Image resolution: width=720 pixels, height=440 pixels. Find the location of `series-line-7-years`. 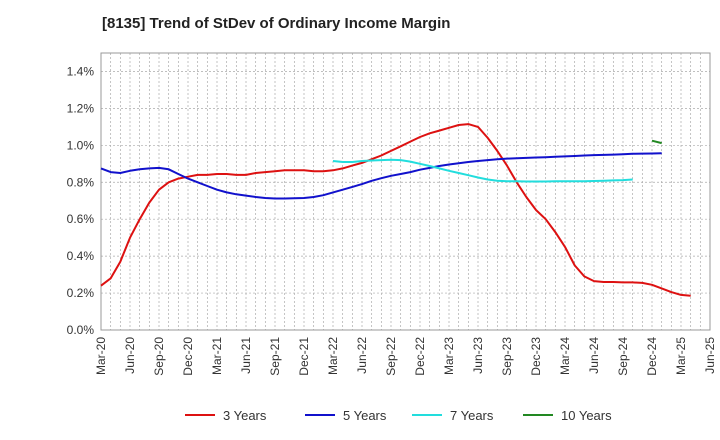

series-line-7-years is located at coordinates (482, 170).